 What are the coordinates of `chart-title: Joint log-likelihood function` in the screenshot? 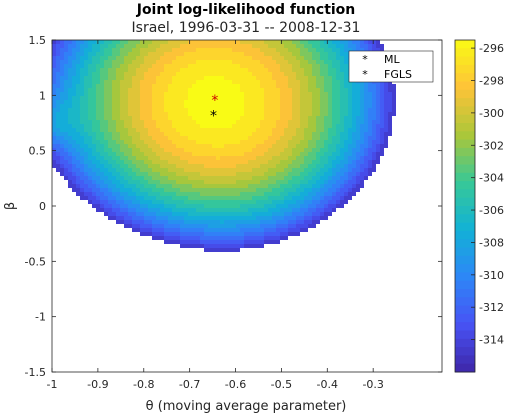 It's located at (246, 10).